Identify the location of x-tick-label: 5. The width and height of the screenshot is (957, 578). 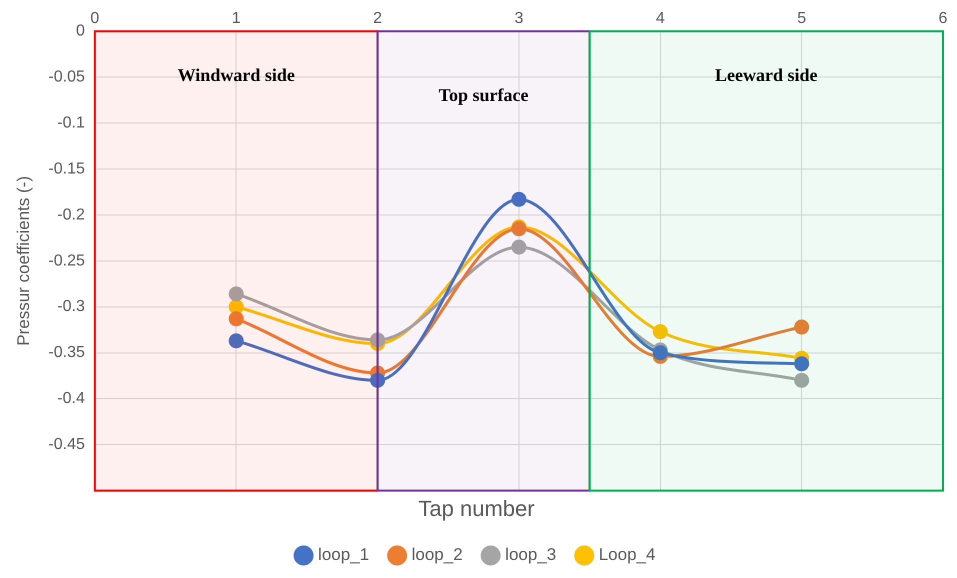
(801, 19).